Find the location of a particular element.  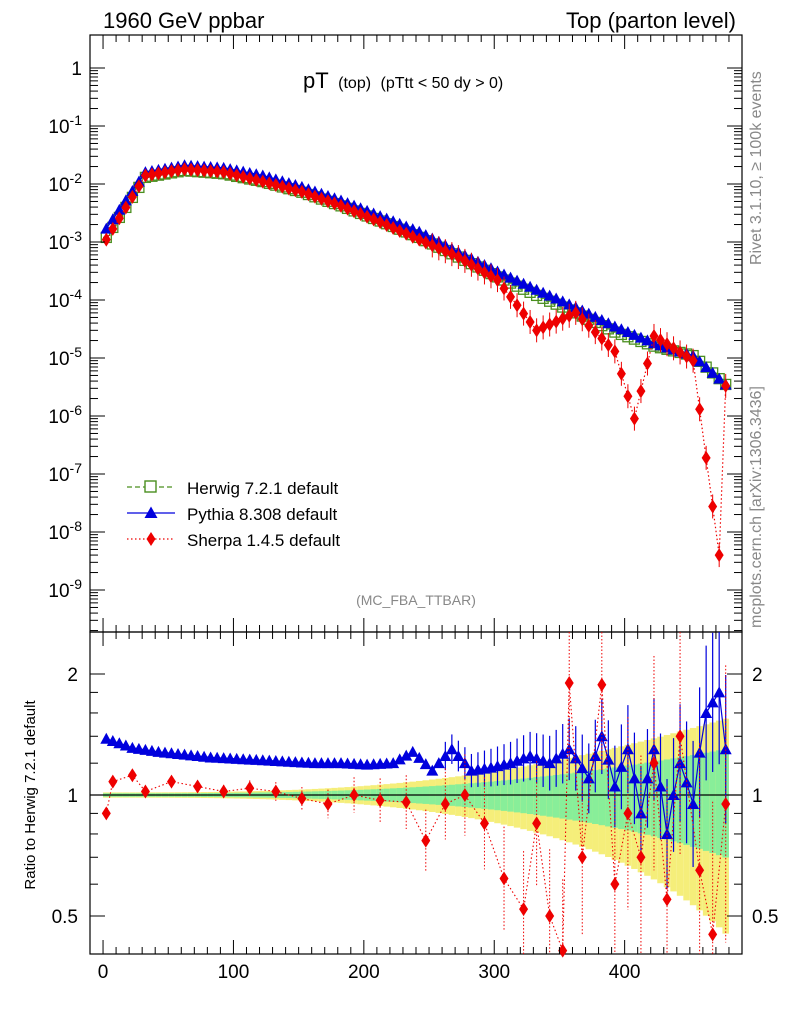

ratio-ylabel: Ratio to Herwig 7.2.1 default is located at coordinates (30, 795).